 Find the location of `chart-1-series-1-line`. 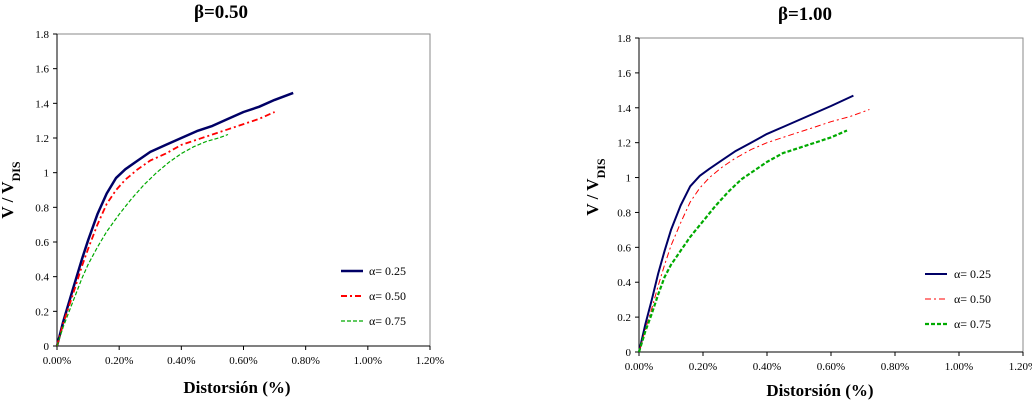

chart-1-series-1-line is located at coordinates (165, 229).